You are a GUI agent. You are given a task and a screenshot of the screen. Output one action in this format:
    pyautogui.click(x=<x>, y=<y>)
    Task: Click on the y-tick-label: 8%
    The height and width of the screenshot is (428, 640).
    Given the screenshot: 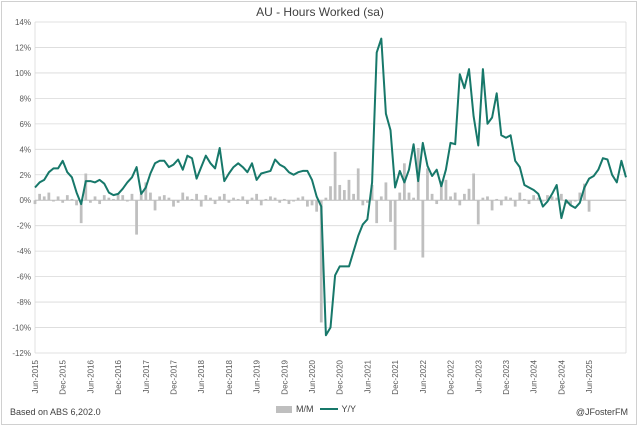 What is the action you would take?
    pyautogui.click(x=25, y=98)
    